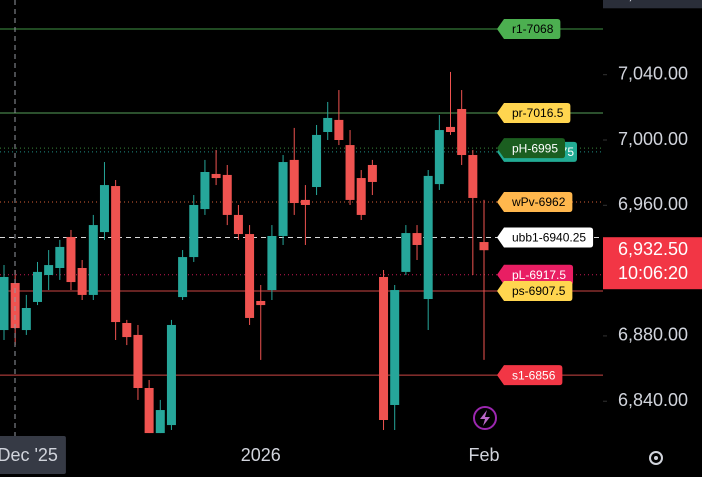  I want to click on crosshair-time-box, so click(33, 455).